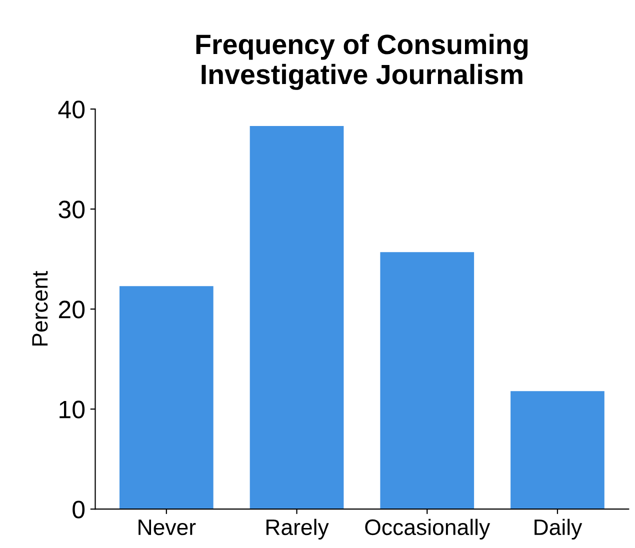 The height and width of the screenshot is (548, 635). What do you see at coordinates (362, 62) in the screenshot?
I see `chart-title: Frequency of Consuming Investigative Journalism` at bounding box center [362, 62].